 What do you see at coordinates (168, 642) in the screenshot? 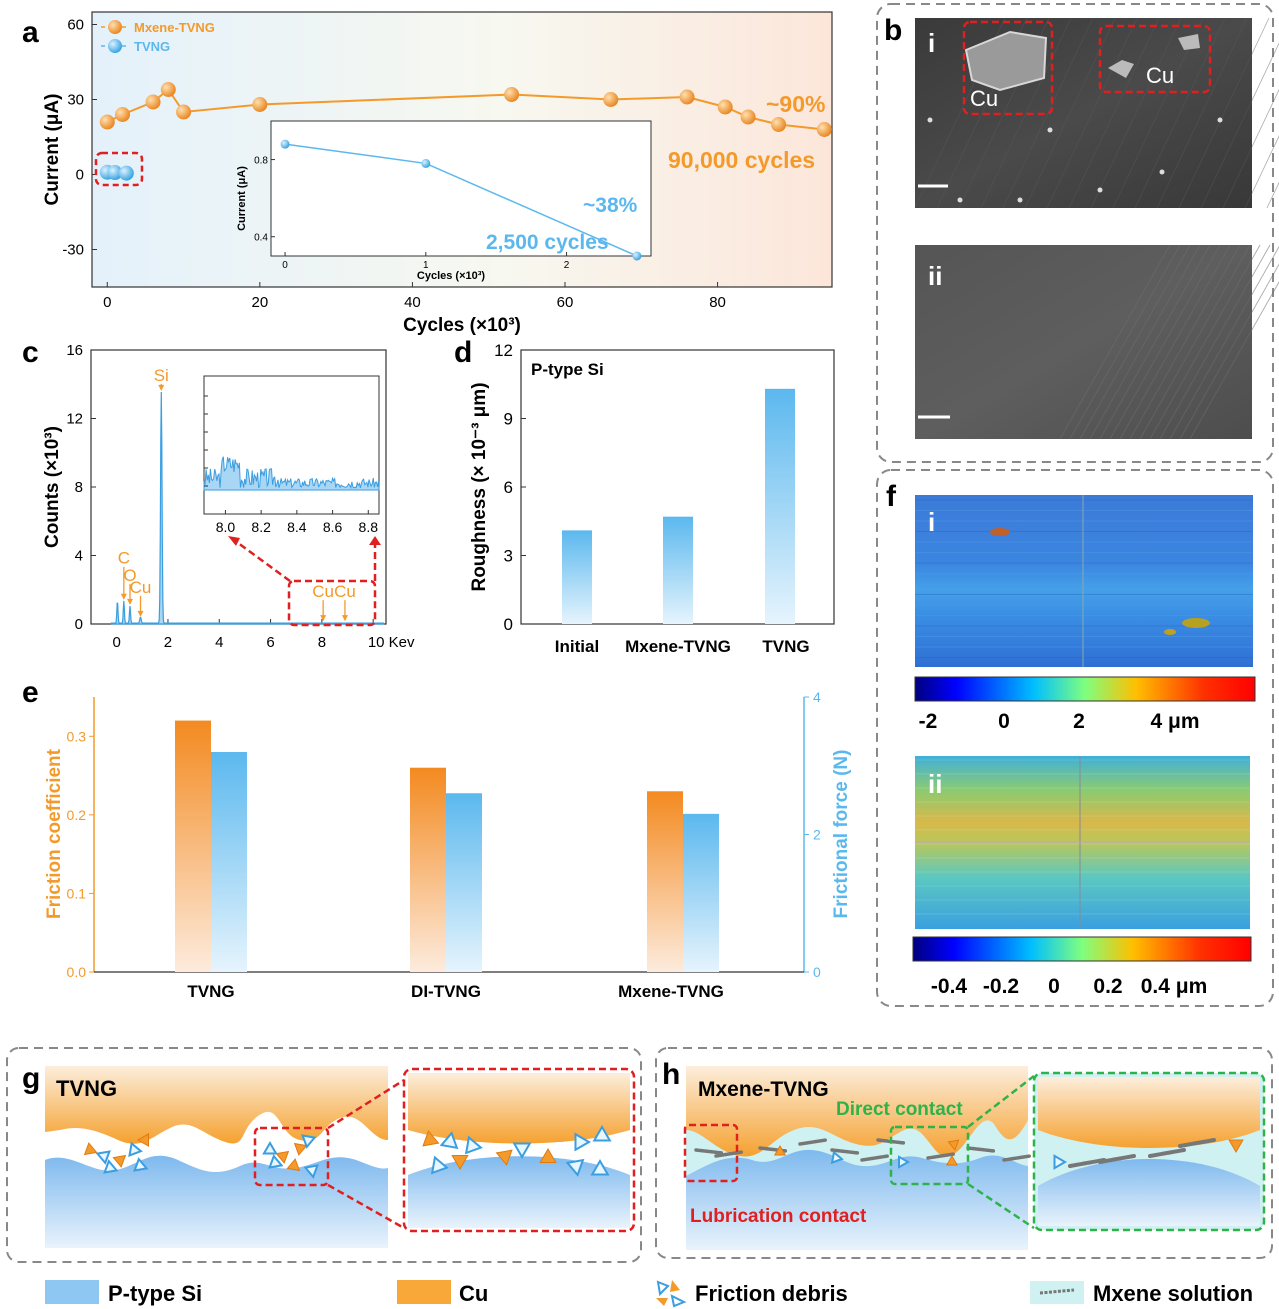
I see `x-tick-label-c: 2` at bounding box center [168, 642].